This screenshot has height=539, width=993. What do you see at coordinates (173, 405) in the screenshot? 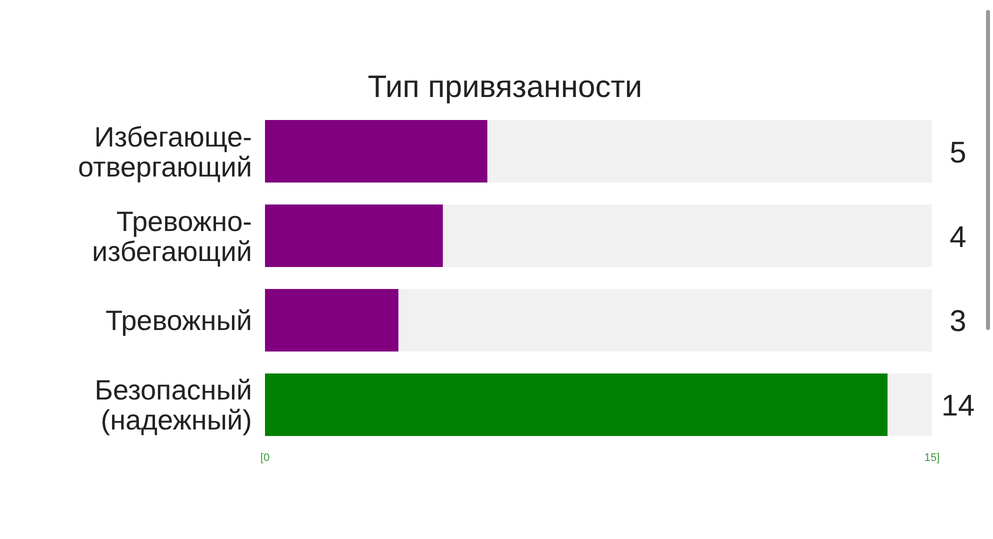
I see `y-tick-label: Безопасный (надежный)` at bounding box center [173, 405].